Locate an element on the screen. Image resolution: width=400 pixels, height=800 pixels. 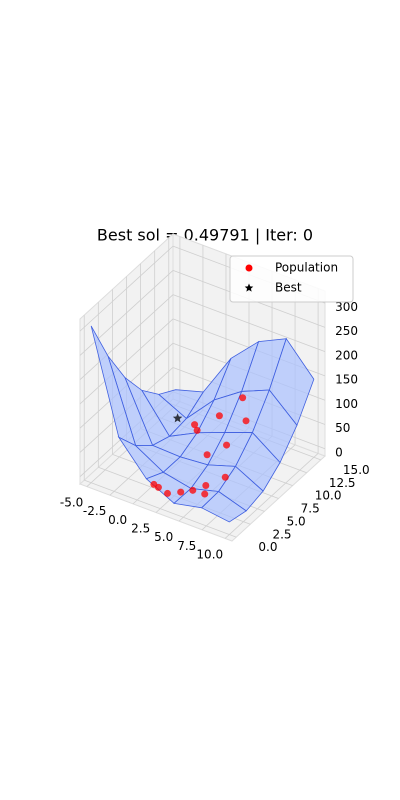
legend-label: Best is located at coordinates (288, 288).